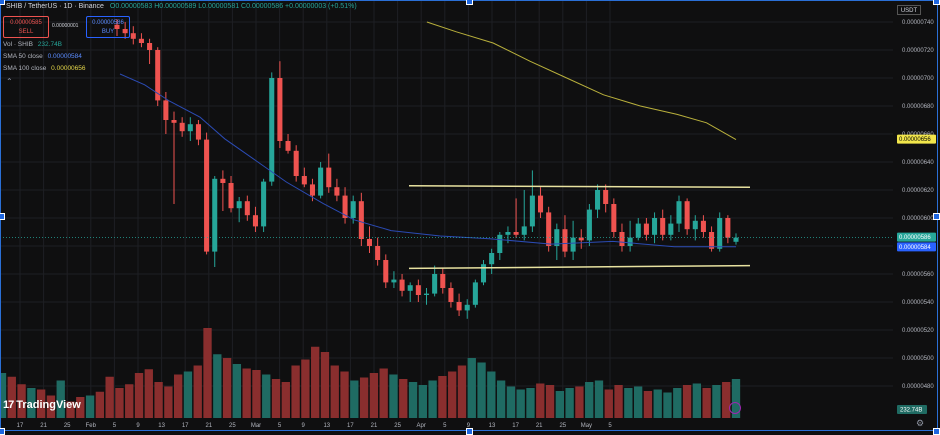  I want to click on scroll-to-realtime-icon, so click(735, 408).